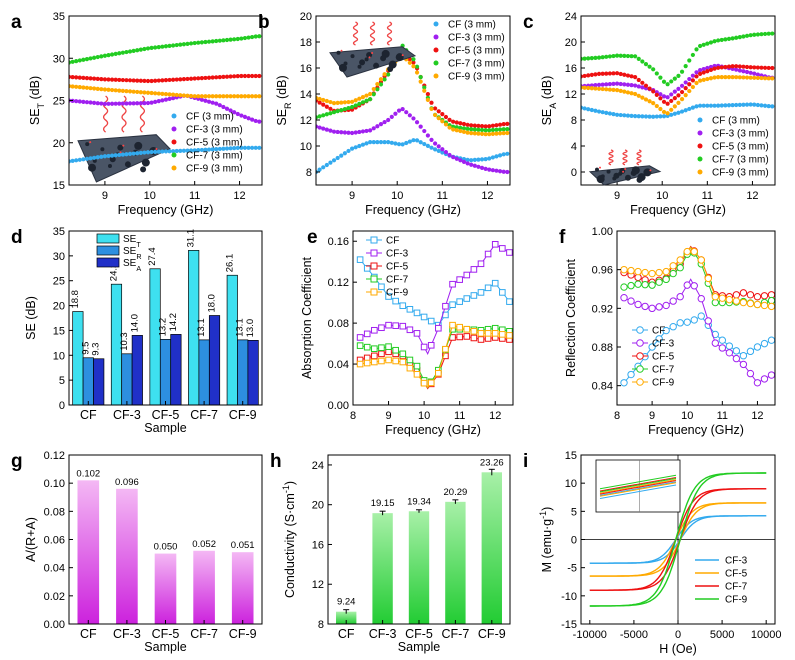  What do you see at coordinates (678, 75) in the screenshot?
I see `plot-area` at bounding box center [678, 75].